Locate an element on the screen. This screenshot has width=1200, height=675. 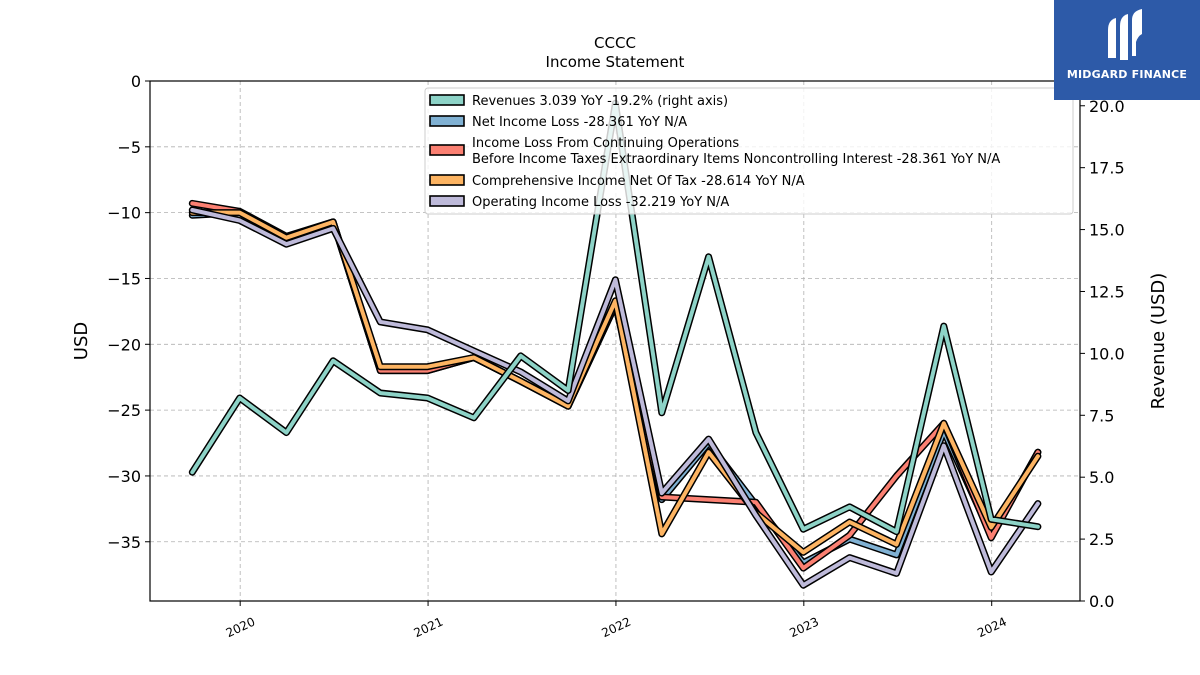
legend-frame is located at coordinates (749, 151).